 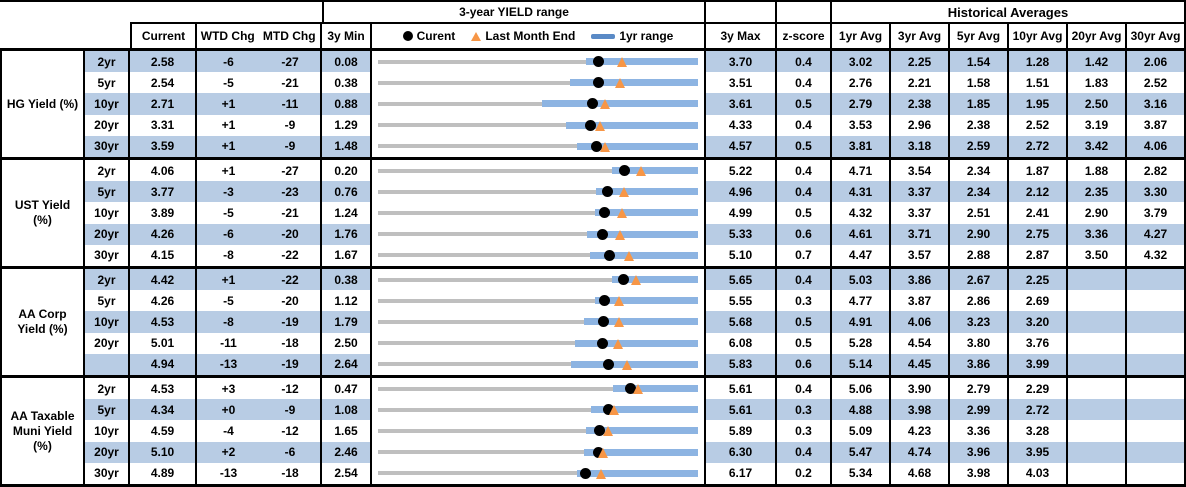 What do you see at coordinates (920, 125) in the screenshot?
I see `3yr-avg-value: 2.96` at bounding box center [920, 125].